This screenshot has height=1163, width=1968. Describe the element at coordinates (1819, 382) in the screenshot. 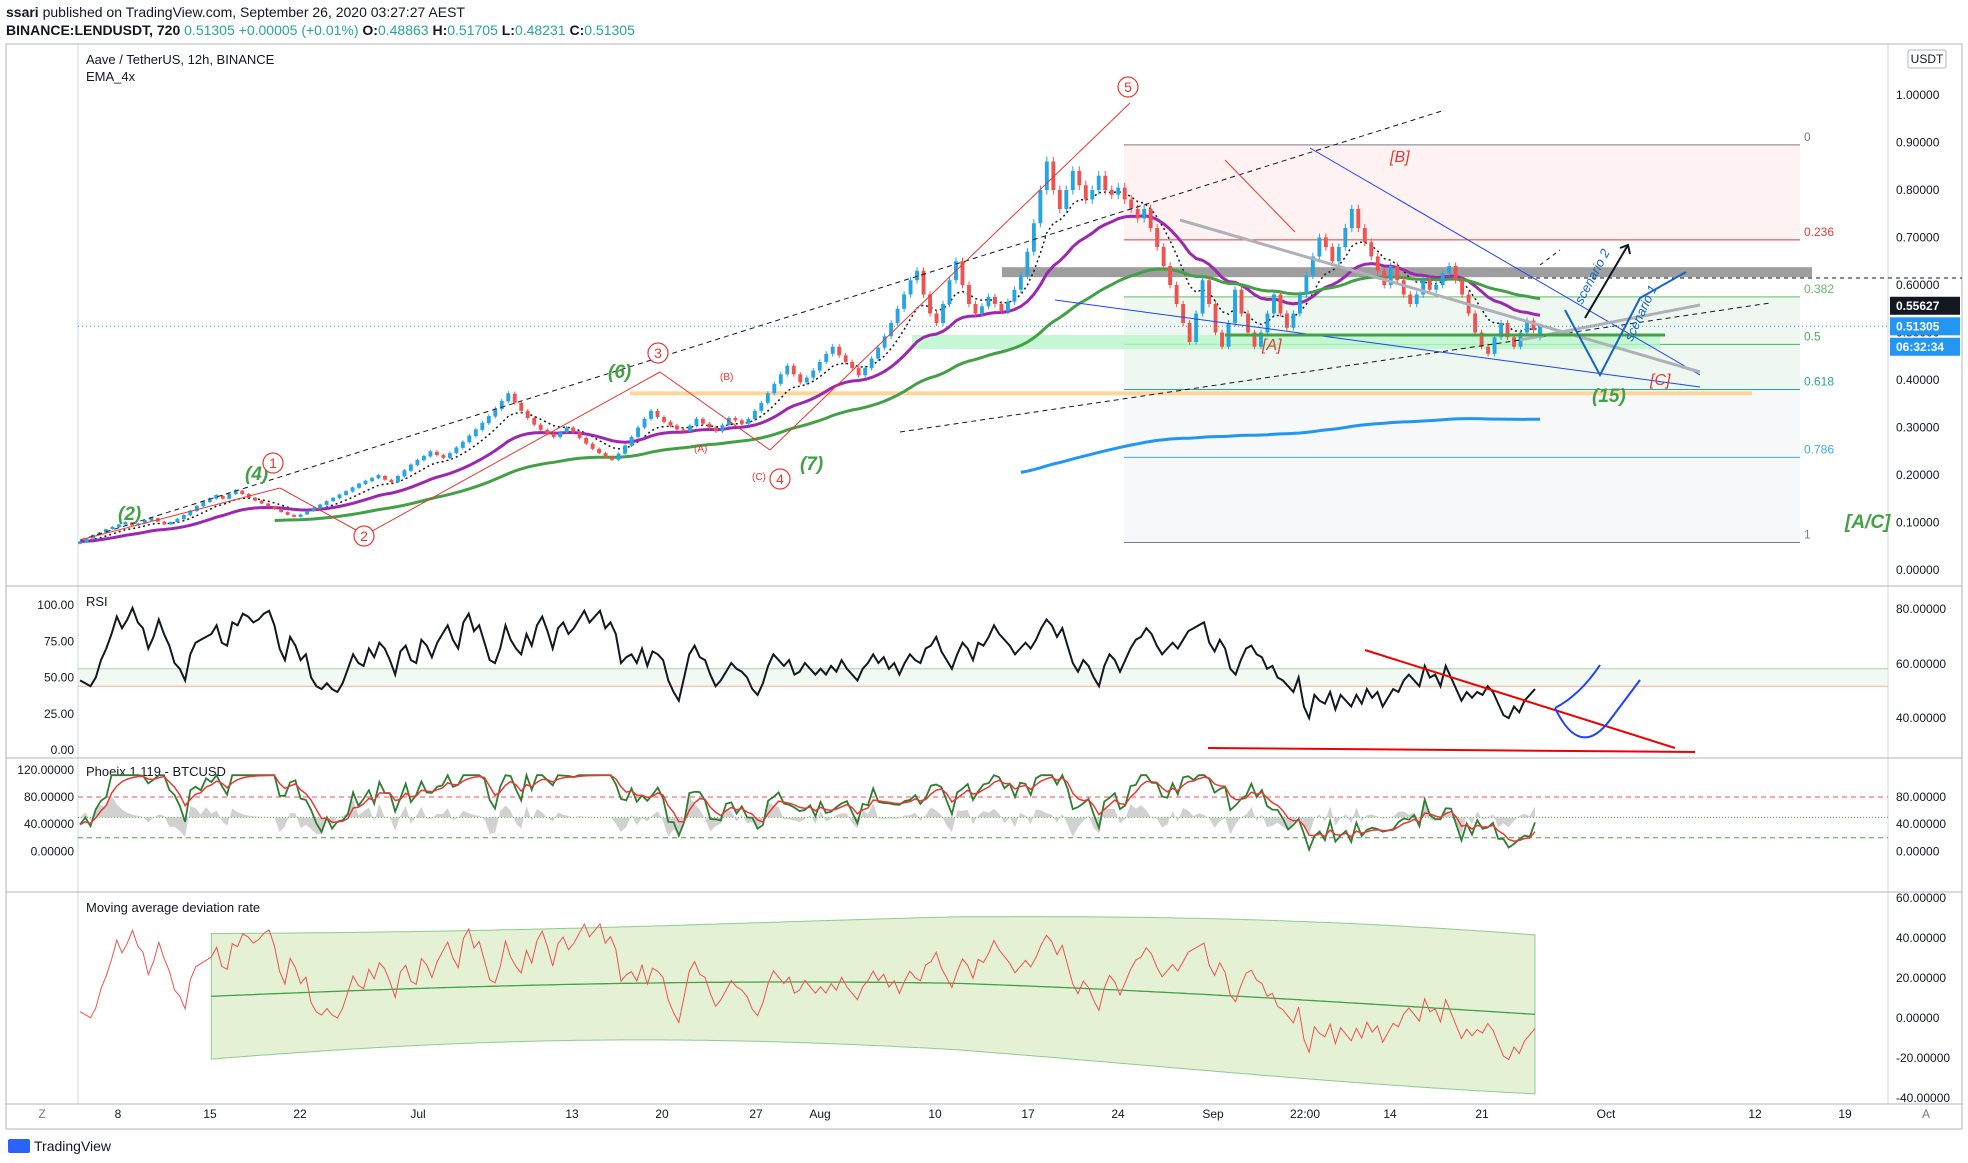

I see `fib-level-label: 0.618` at that location.